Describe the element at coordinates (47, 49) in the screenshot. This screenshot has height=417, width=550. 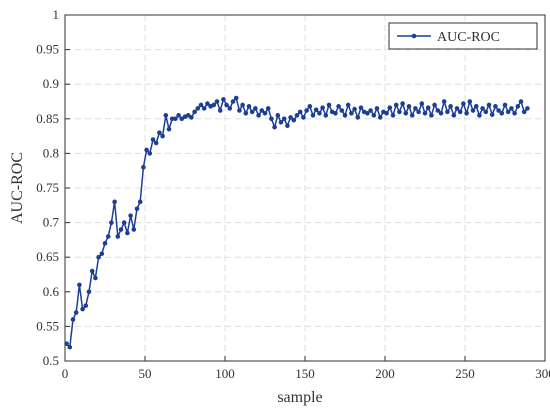
I see `y-tick-label: 0.95` at that location.